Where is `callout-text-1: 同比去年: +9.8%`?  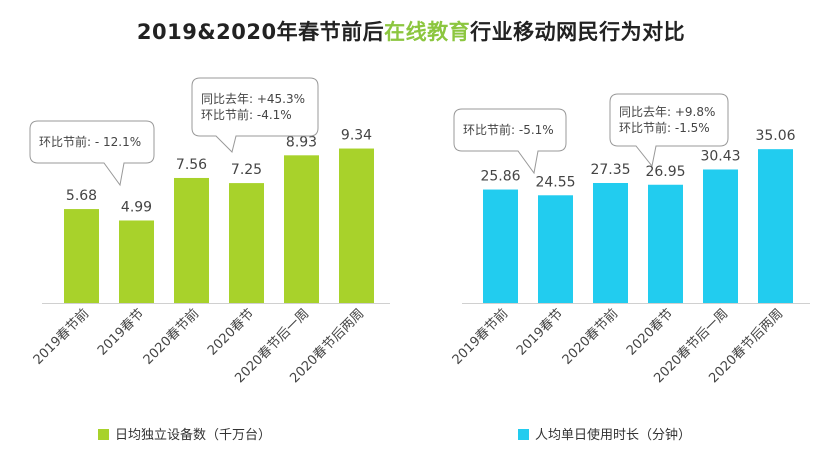
callout-text-1: 同比去年: +9.8% is located at coordinates (667, 112).